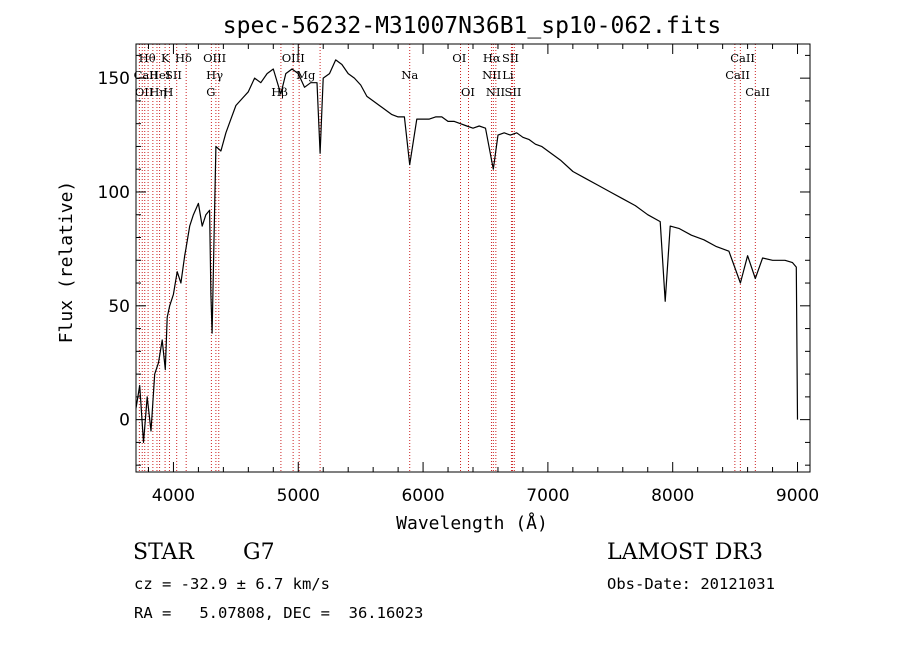 The height and width of the screenshot is (649, 900). I want to click on object-subclass: G7, so click(259, 552).